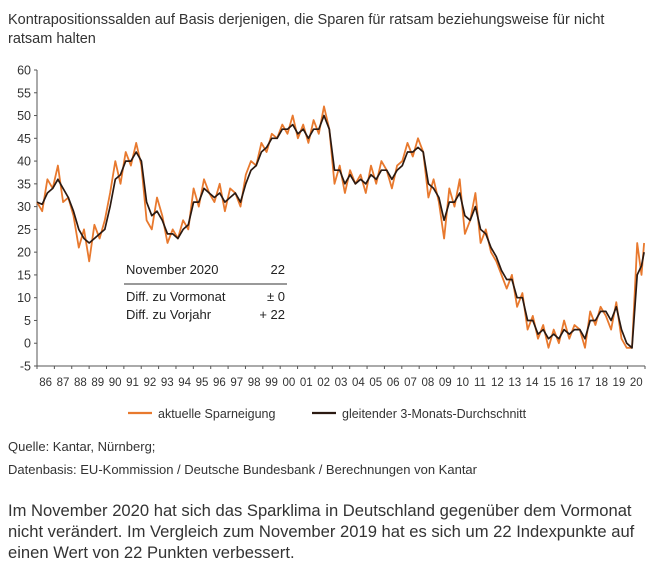  What do you see at coordinates (254, 383) in the screenshot?
I see `x-tick-label: 98` at bounding box center [254, 383].